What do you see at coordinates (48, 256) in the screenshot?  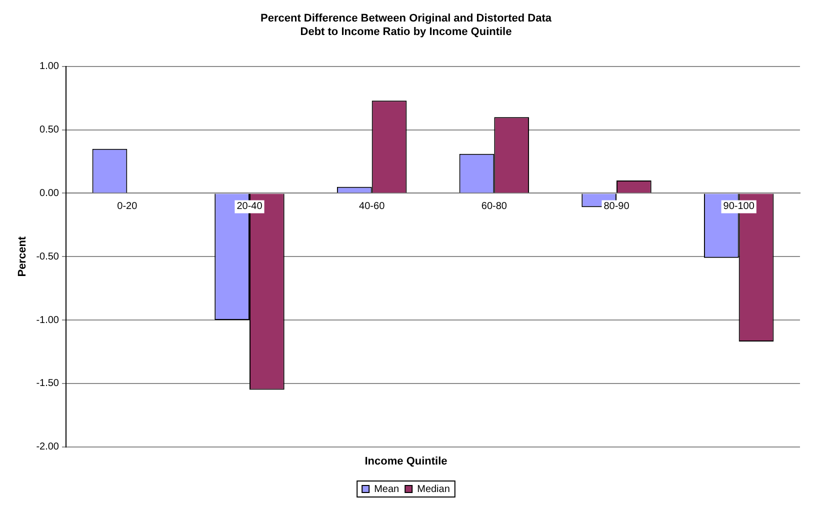 I see `y-tick-label: -0.50` at bounding box center [48, 256].